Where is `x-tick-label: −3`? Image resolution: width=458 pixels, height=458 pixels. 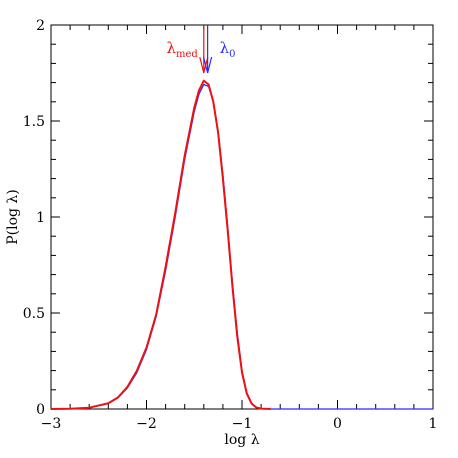
x-tick-label: −3 is located at coordinates (51, 424).